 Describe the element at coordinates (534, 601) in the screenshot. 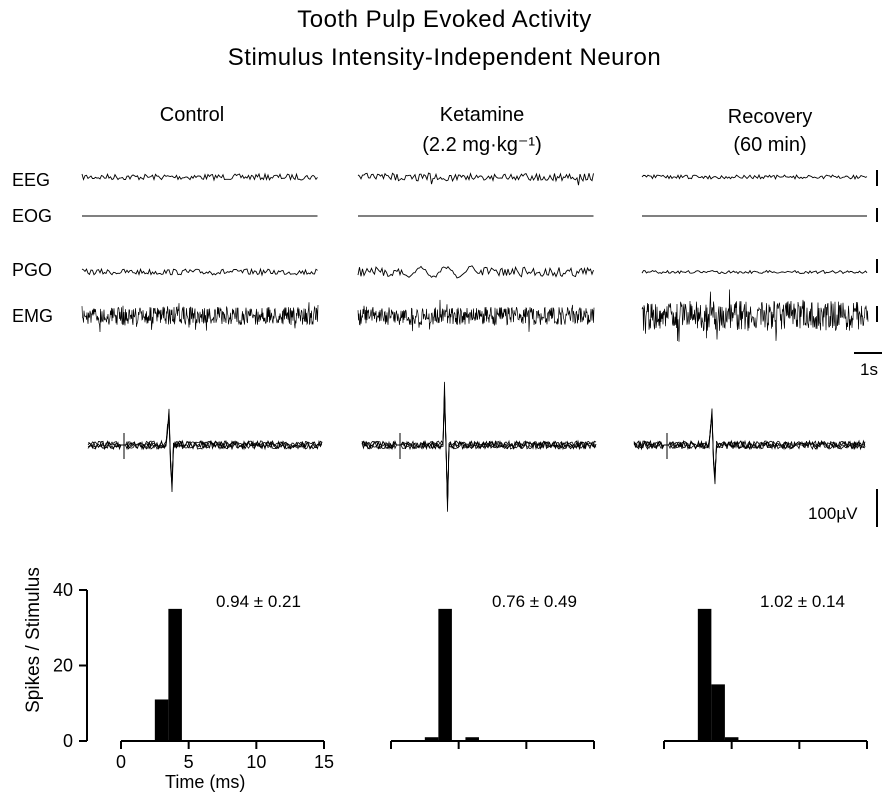

I see `stat-ketamine: 0.76 ± 0.49` at that location.